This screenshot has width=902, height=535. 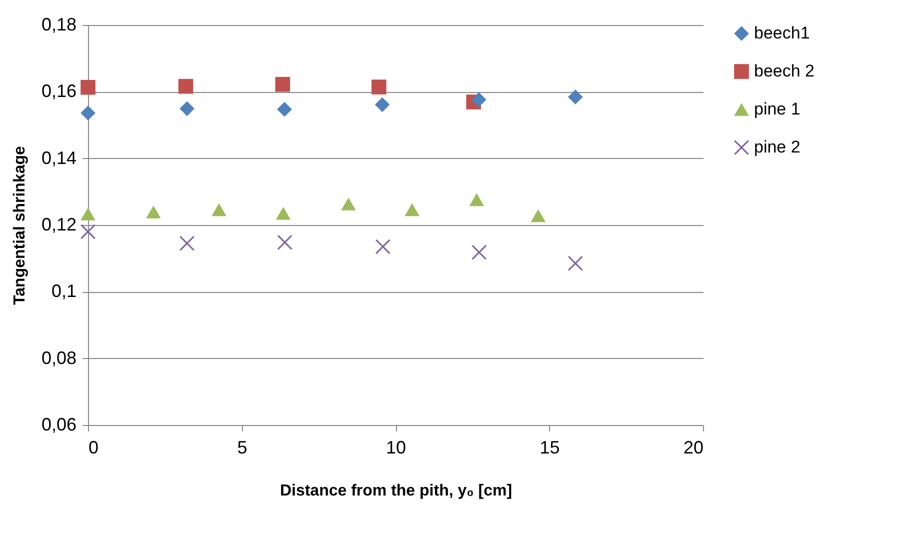 What do you see at coordinates (58, 158) in the screenshot?
I see `y-tick-label: 0,14` at bounding box center [58, 158].